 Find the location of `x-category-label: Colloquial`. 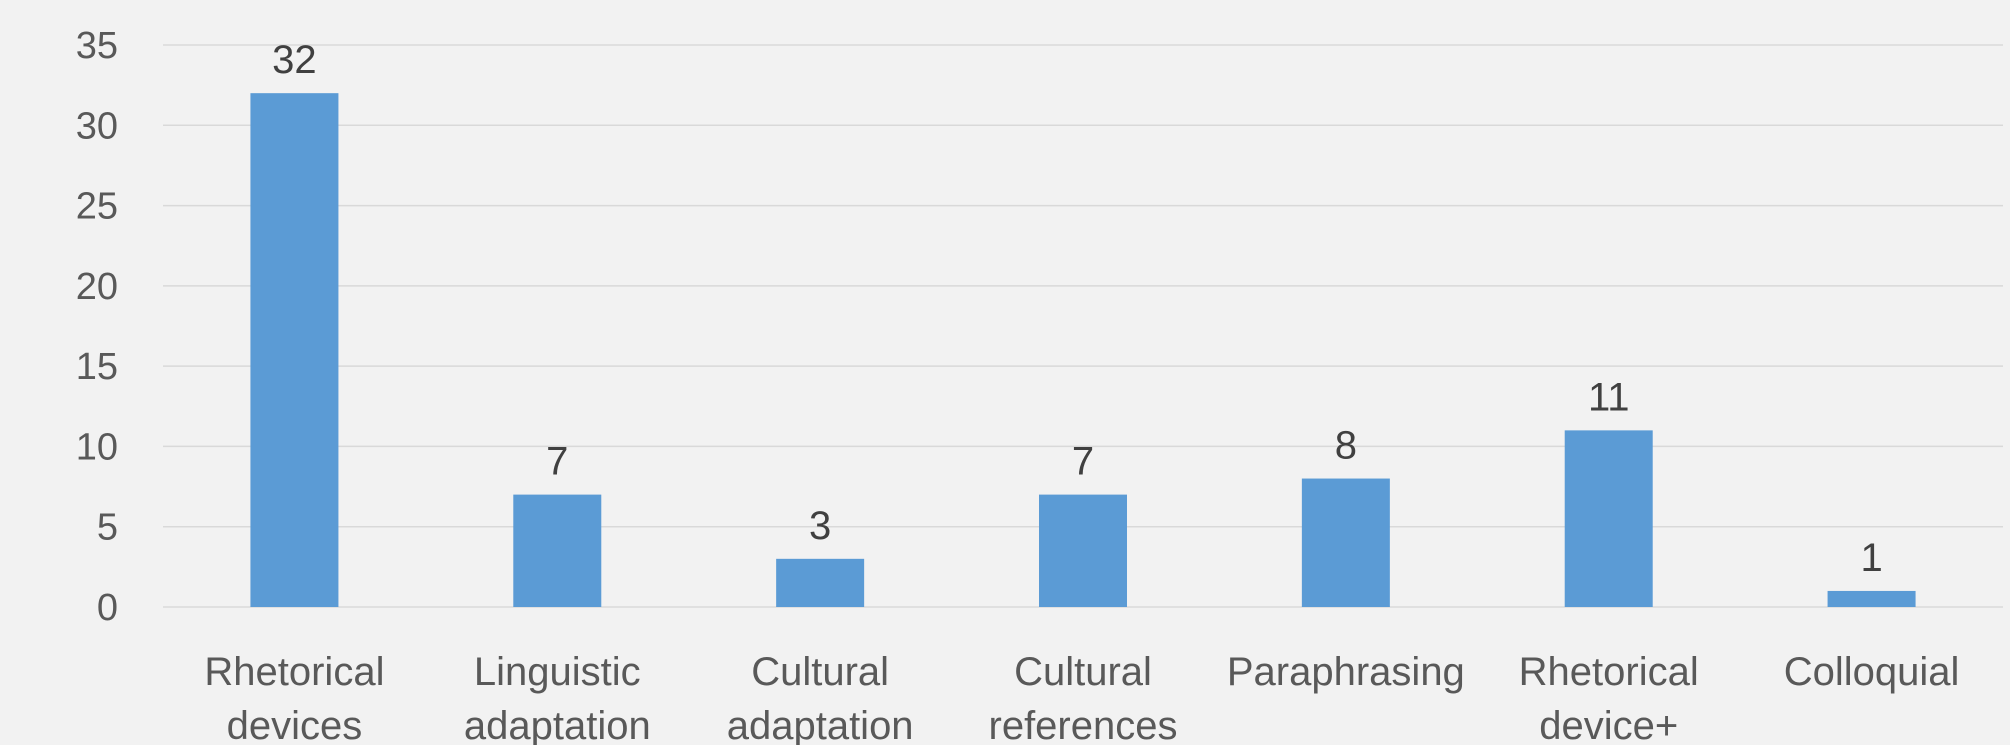

x-category-label: Colloquial is located at coordinates (1872, 672).